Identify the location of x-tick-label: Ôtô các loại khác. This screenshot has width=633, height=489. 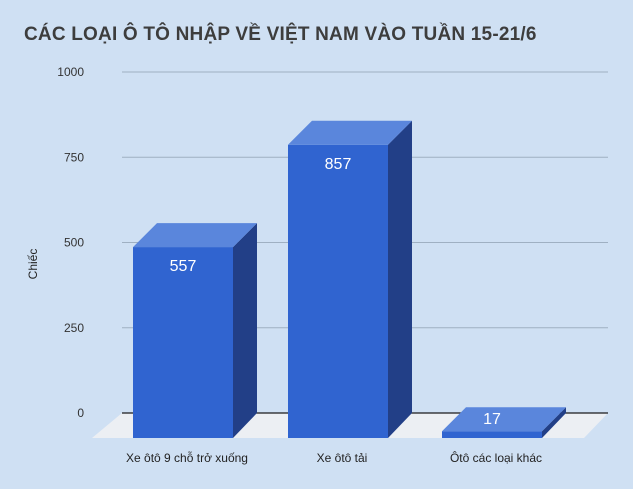
(496, 457).